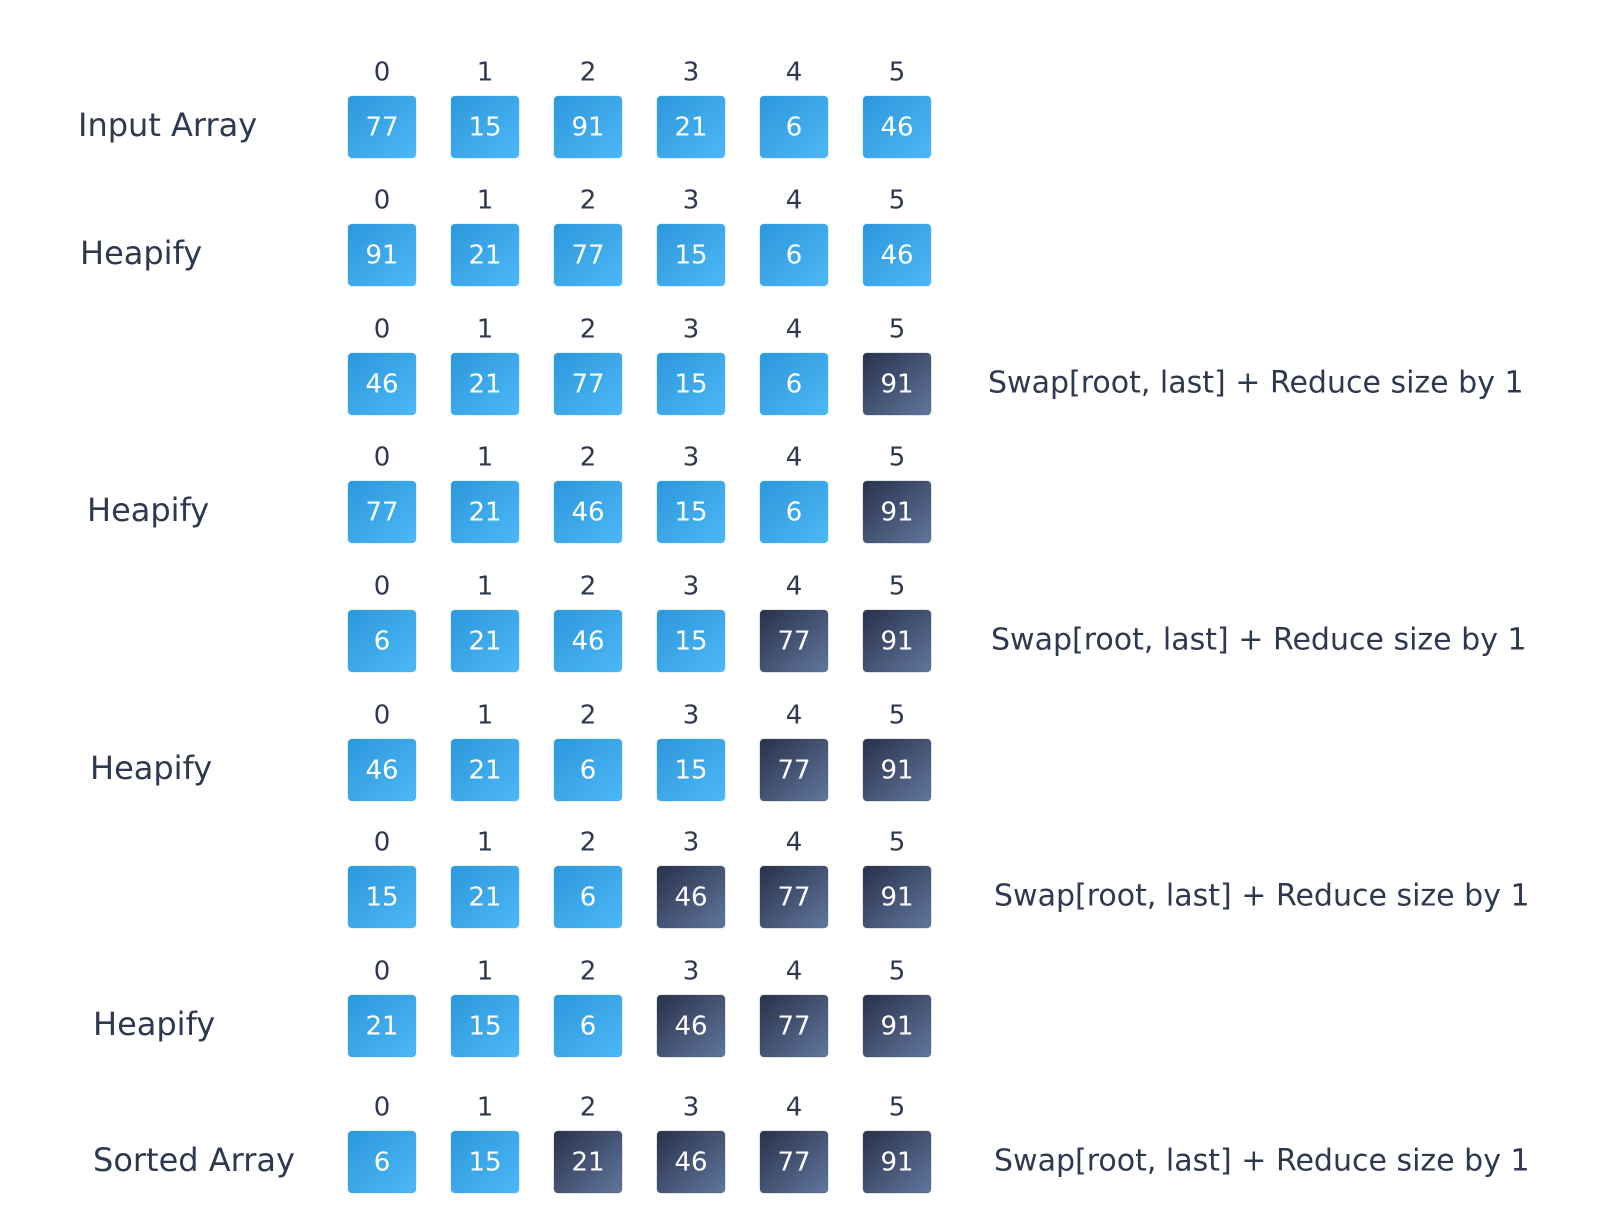 The image size is (1600, 1230). What do you see at coordinates (167, 125) in the screenshot?
I see `row-label: Input Array` at bounding box center [167, 125].